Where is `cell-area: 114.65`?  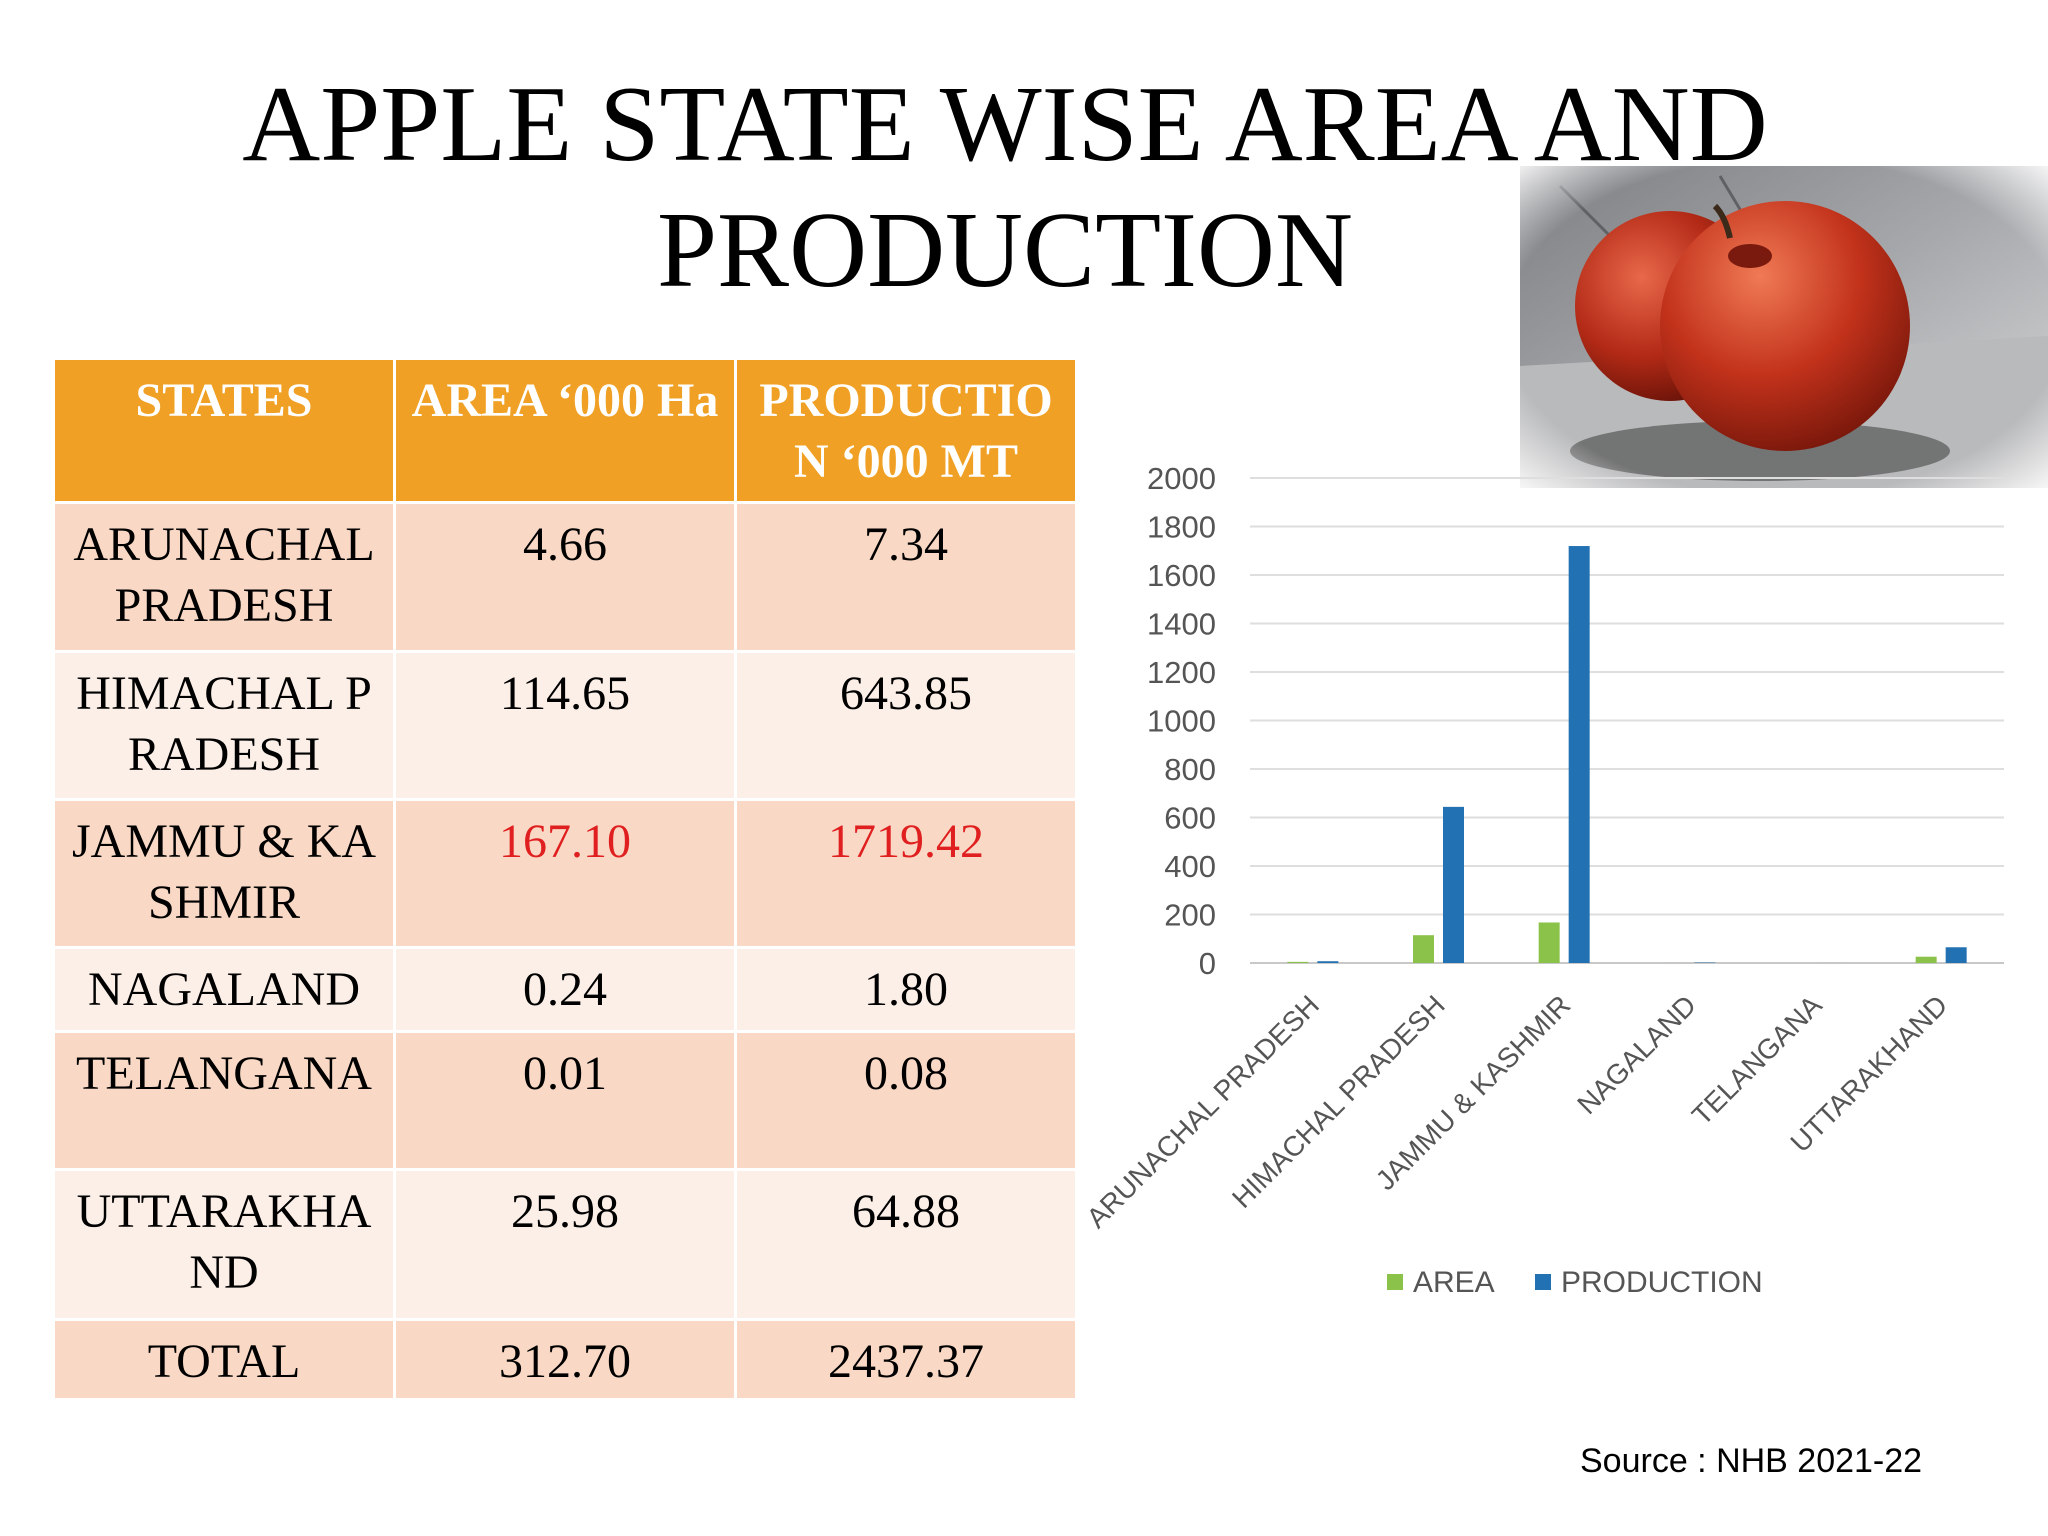
cell-area: 114.65 is located at coordinates (565, 725).